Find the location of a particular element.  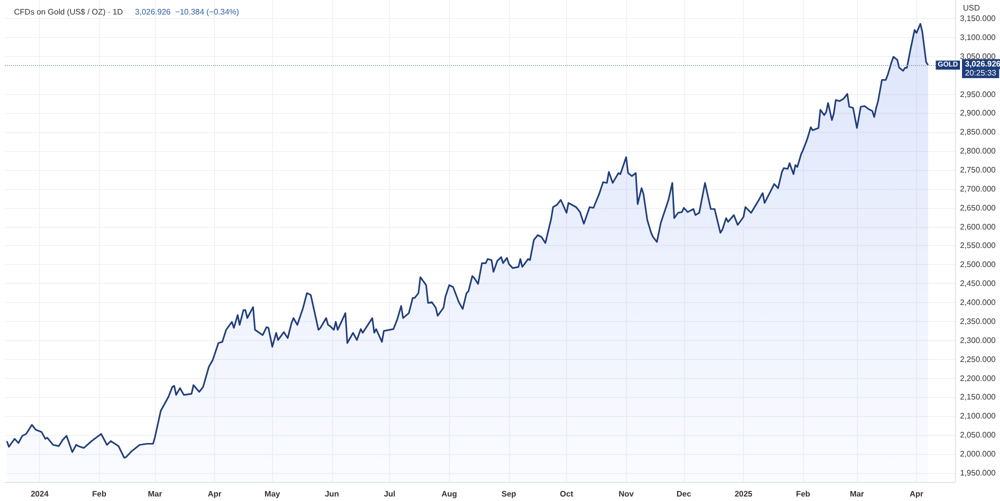

y-tick-label: 2,550.000 is located at coordinates (978, 245).